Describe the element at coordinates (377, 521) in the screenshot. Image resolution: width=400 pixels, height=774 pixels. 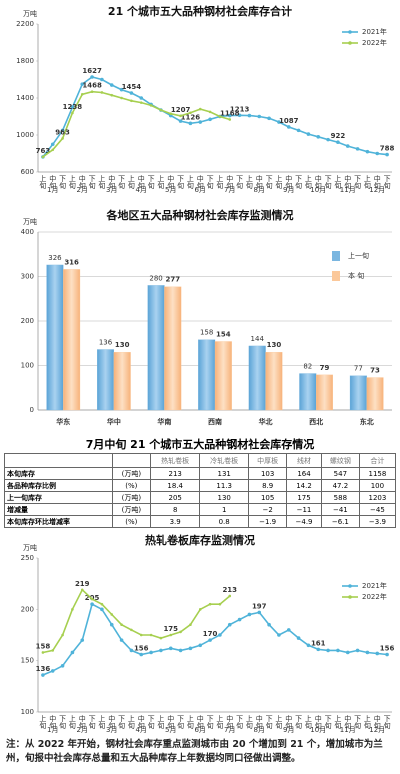
I see `cell: −3.9` at that location.